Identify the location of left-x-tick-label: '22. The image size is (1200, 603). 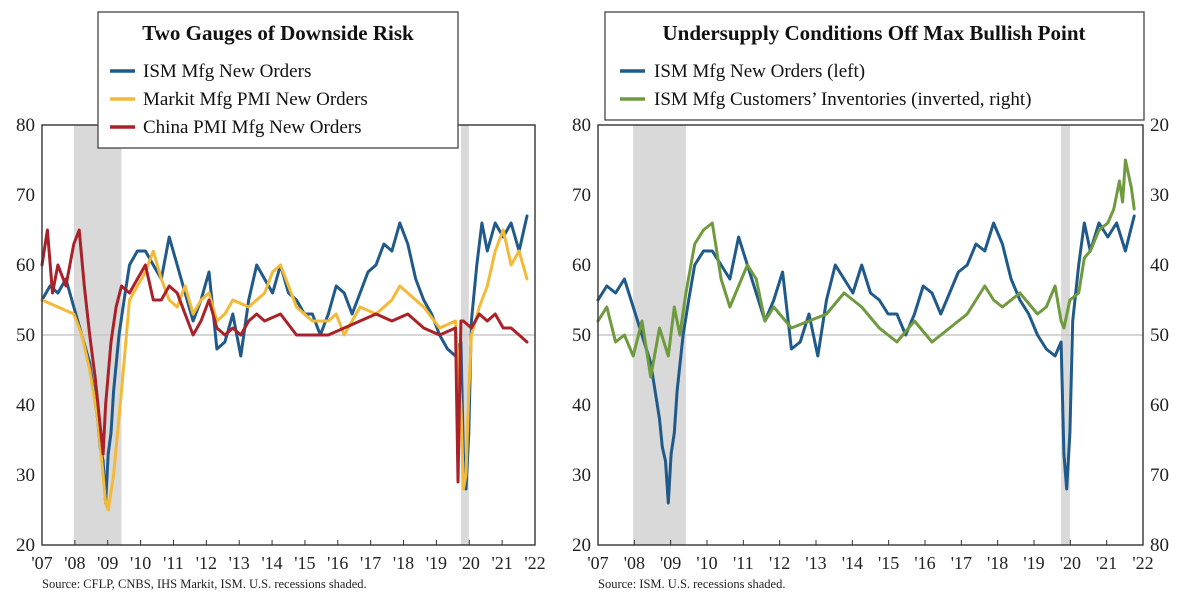
(534, 563).